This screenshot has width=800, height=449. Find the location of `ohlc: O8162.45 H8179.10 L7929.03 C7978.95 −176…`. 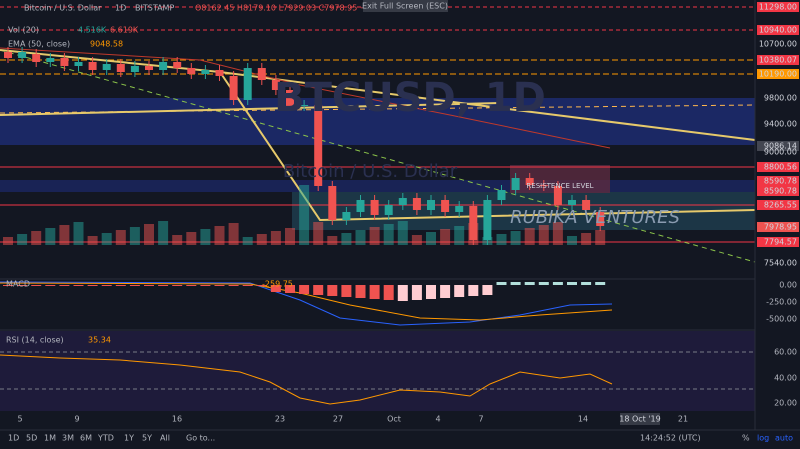

ohlc: O8162.45 H8179.10 L7929.03 C7978.95 −176… is located at coordinates (315, 8).